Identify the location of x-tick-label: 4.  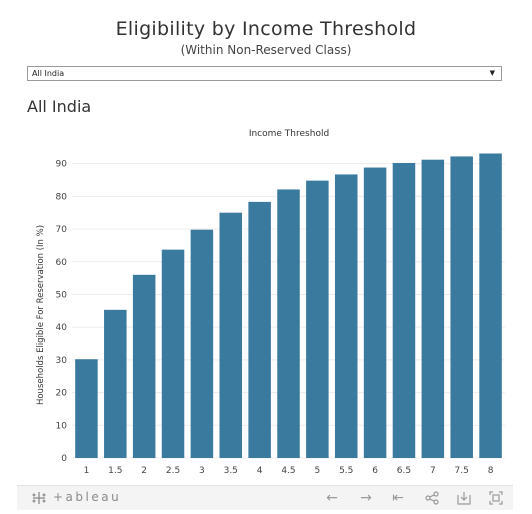
(260, 471).